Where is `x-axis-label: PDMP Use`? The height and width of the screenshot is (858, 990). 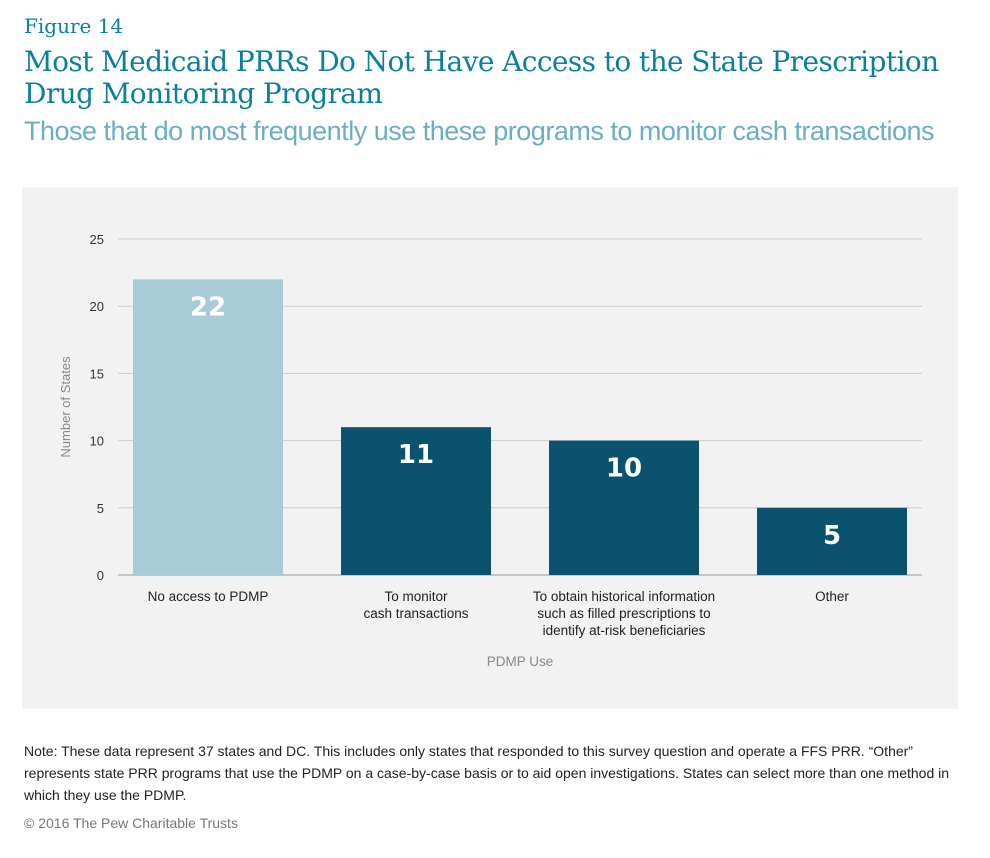
x-axis-label: PDMP Use is located at coordinates (520, 661).